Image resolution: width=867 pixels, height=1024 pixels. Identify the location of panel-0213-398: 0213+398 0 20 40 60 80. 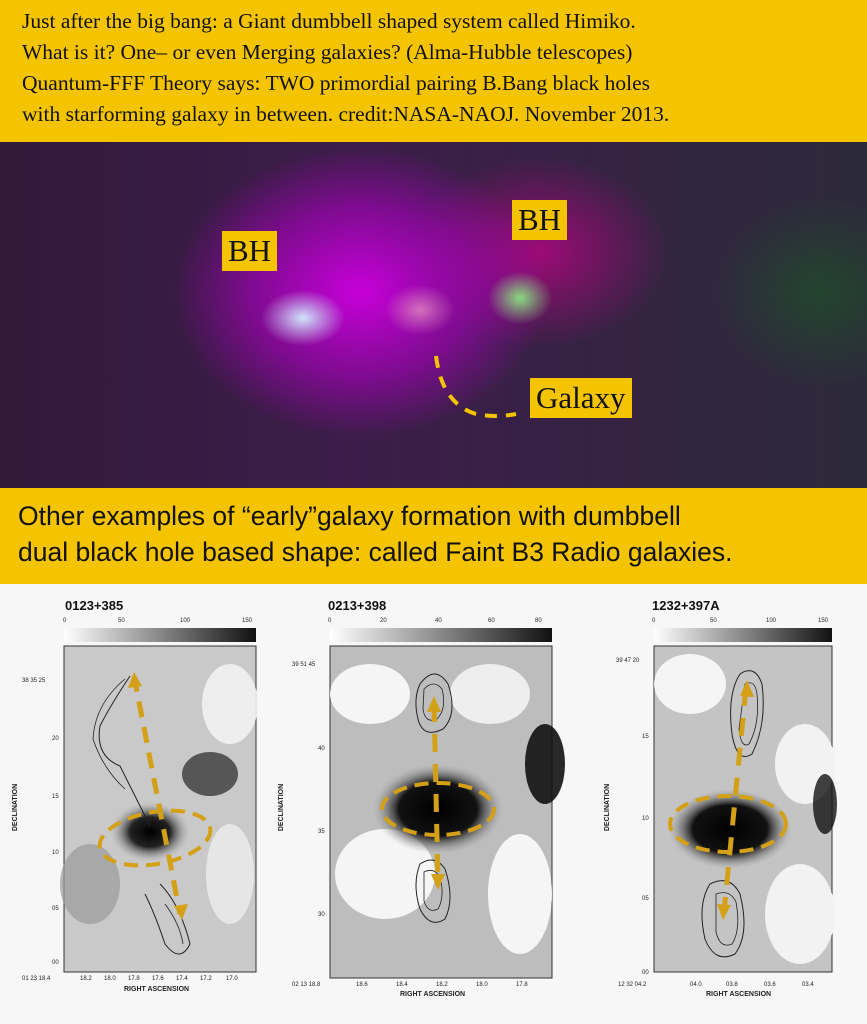
(429, 804).